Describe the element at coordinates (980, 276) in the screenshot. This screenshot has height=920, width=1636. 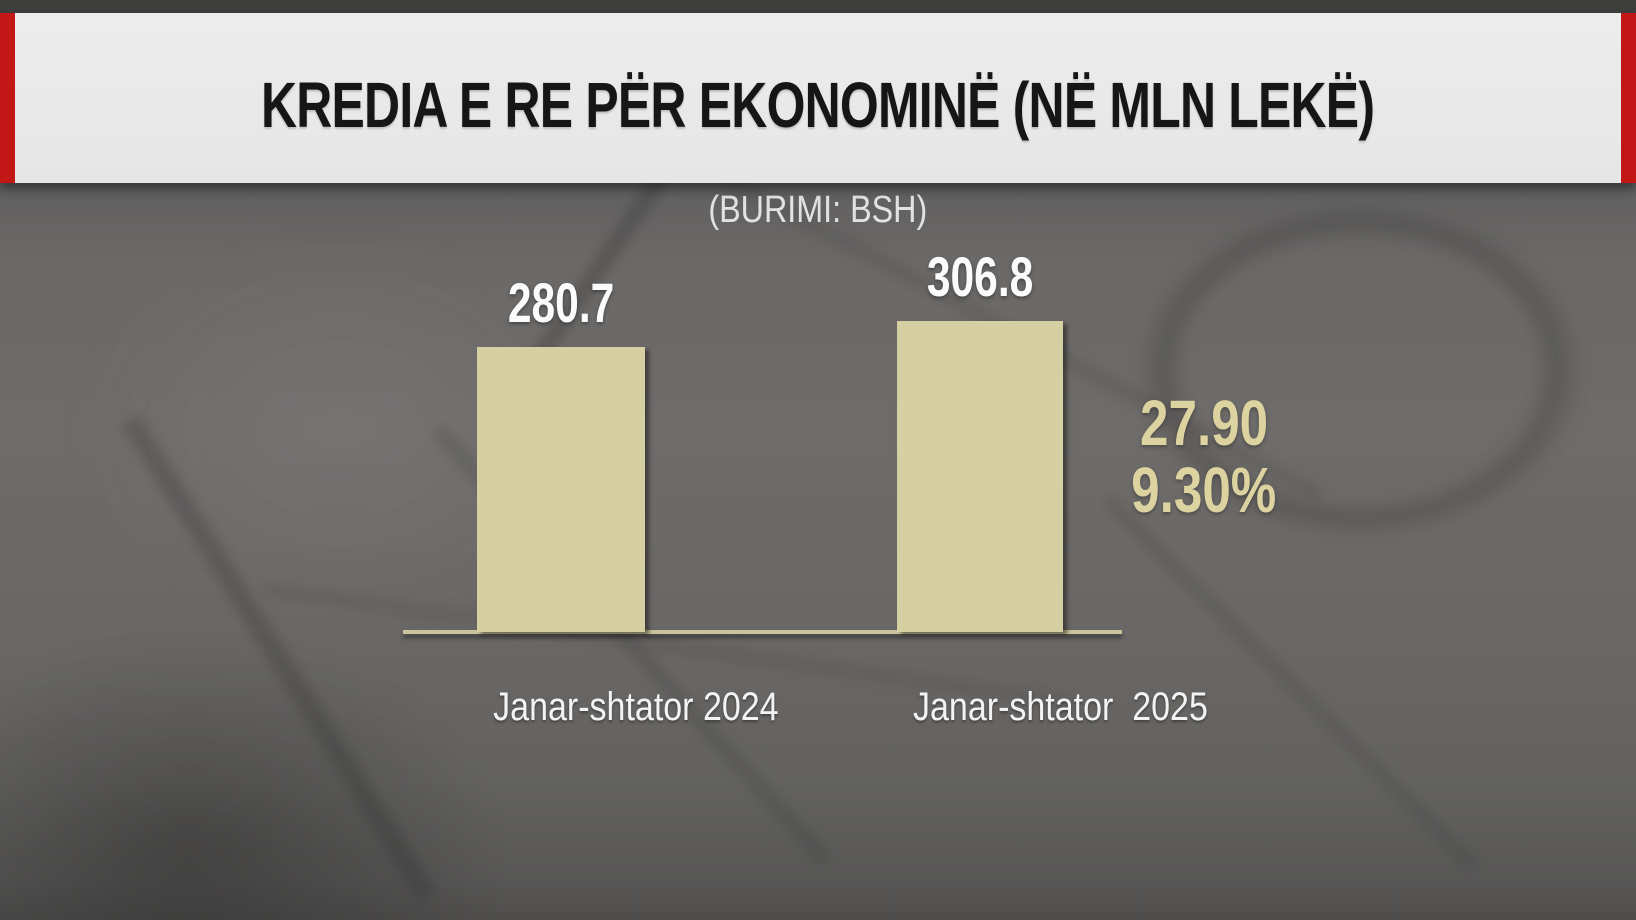
I see `bar-value-2025: 306.8` at that location.